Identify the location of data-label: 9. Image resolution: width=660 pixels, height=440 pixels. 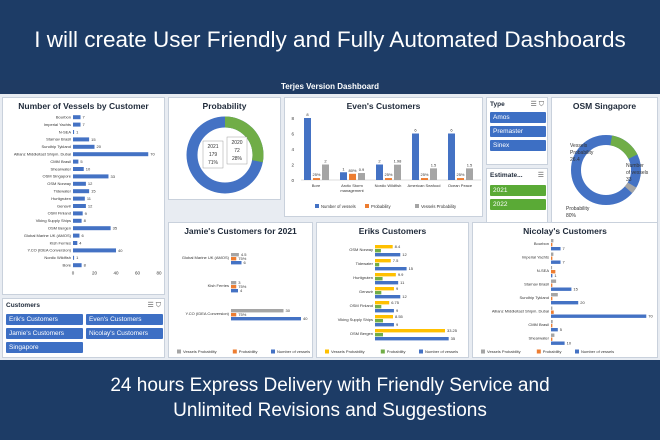
(397, 324).